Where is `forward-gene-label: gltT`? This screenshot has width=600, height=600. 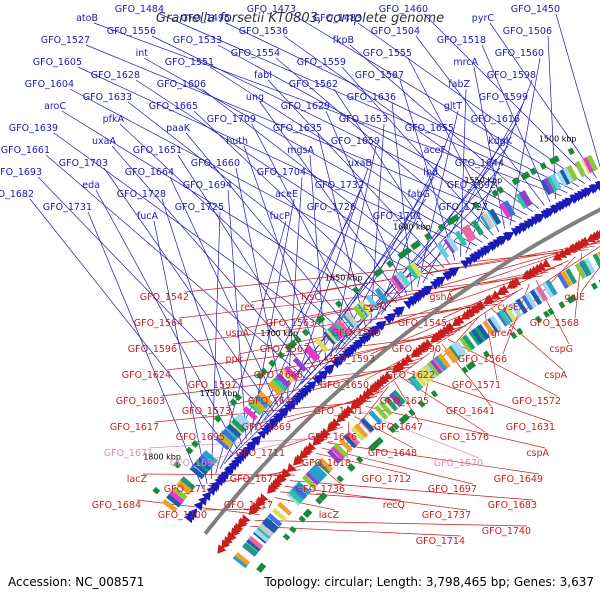 forward-gene-label: gltT is located at coordinates (453, 106).